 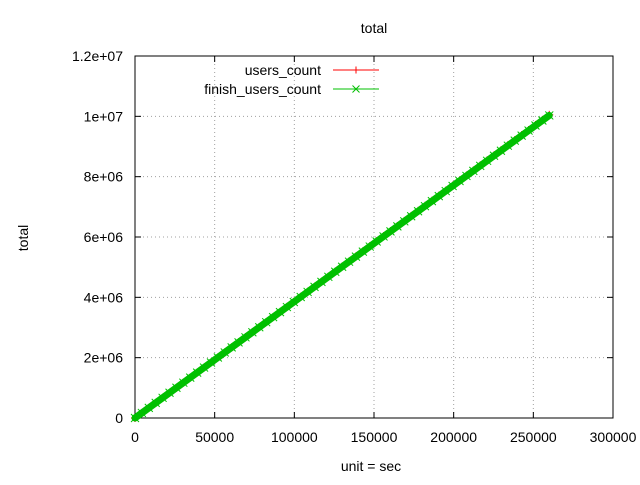 What do you see at coordinates (104, 177) in the screenshot?
I see `y-tick-label: 8e+06` at bounding box center [104, 177].